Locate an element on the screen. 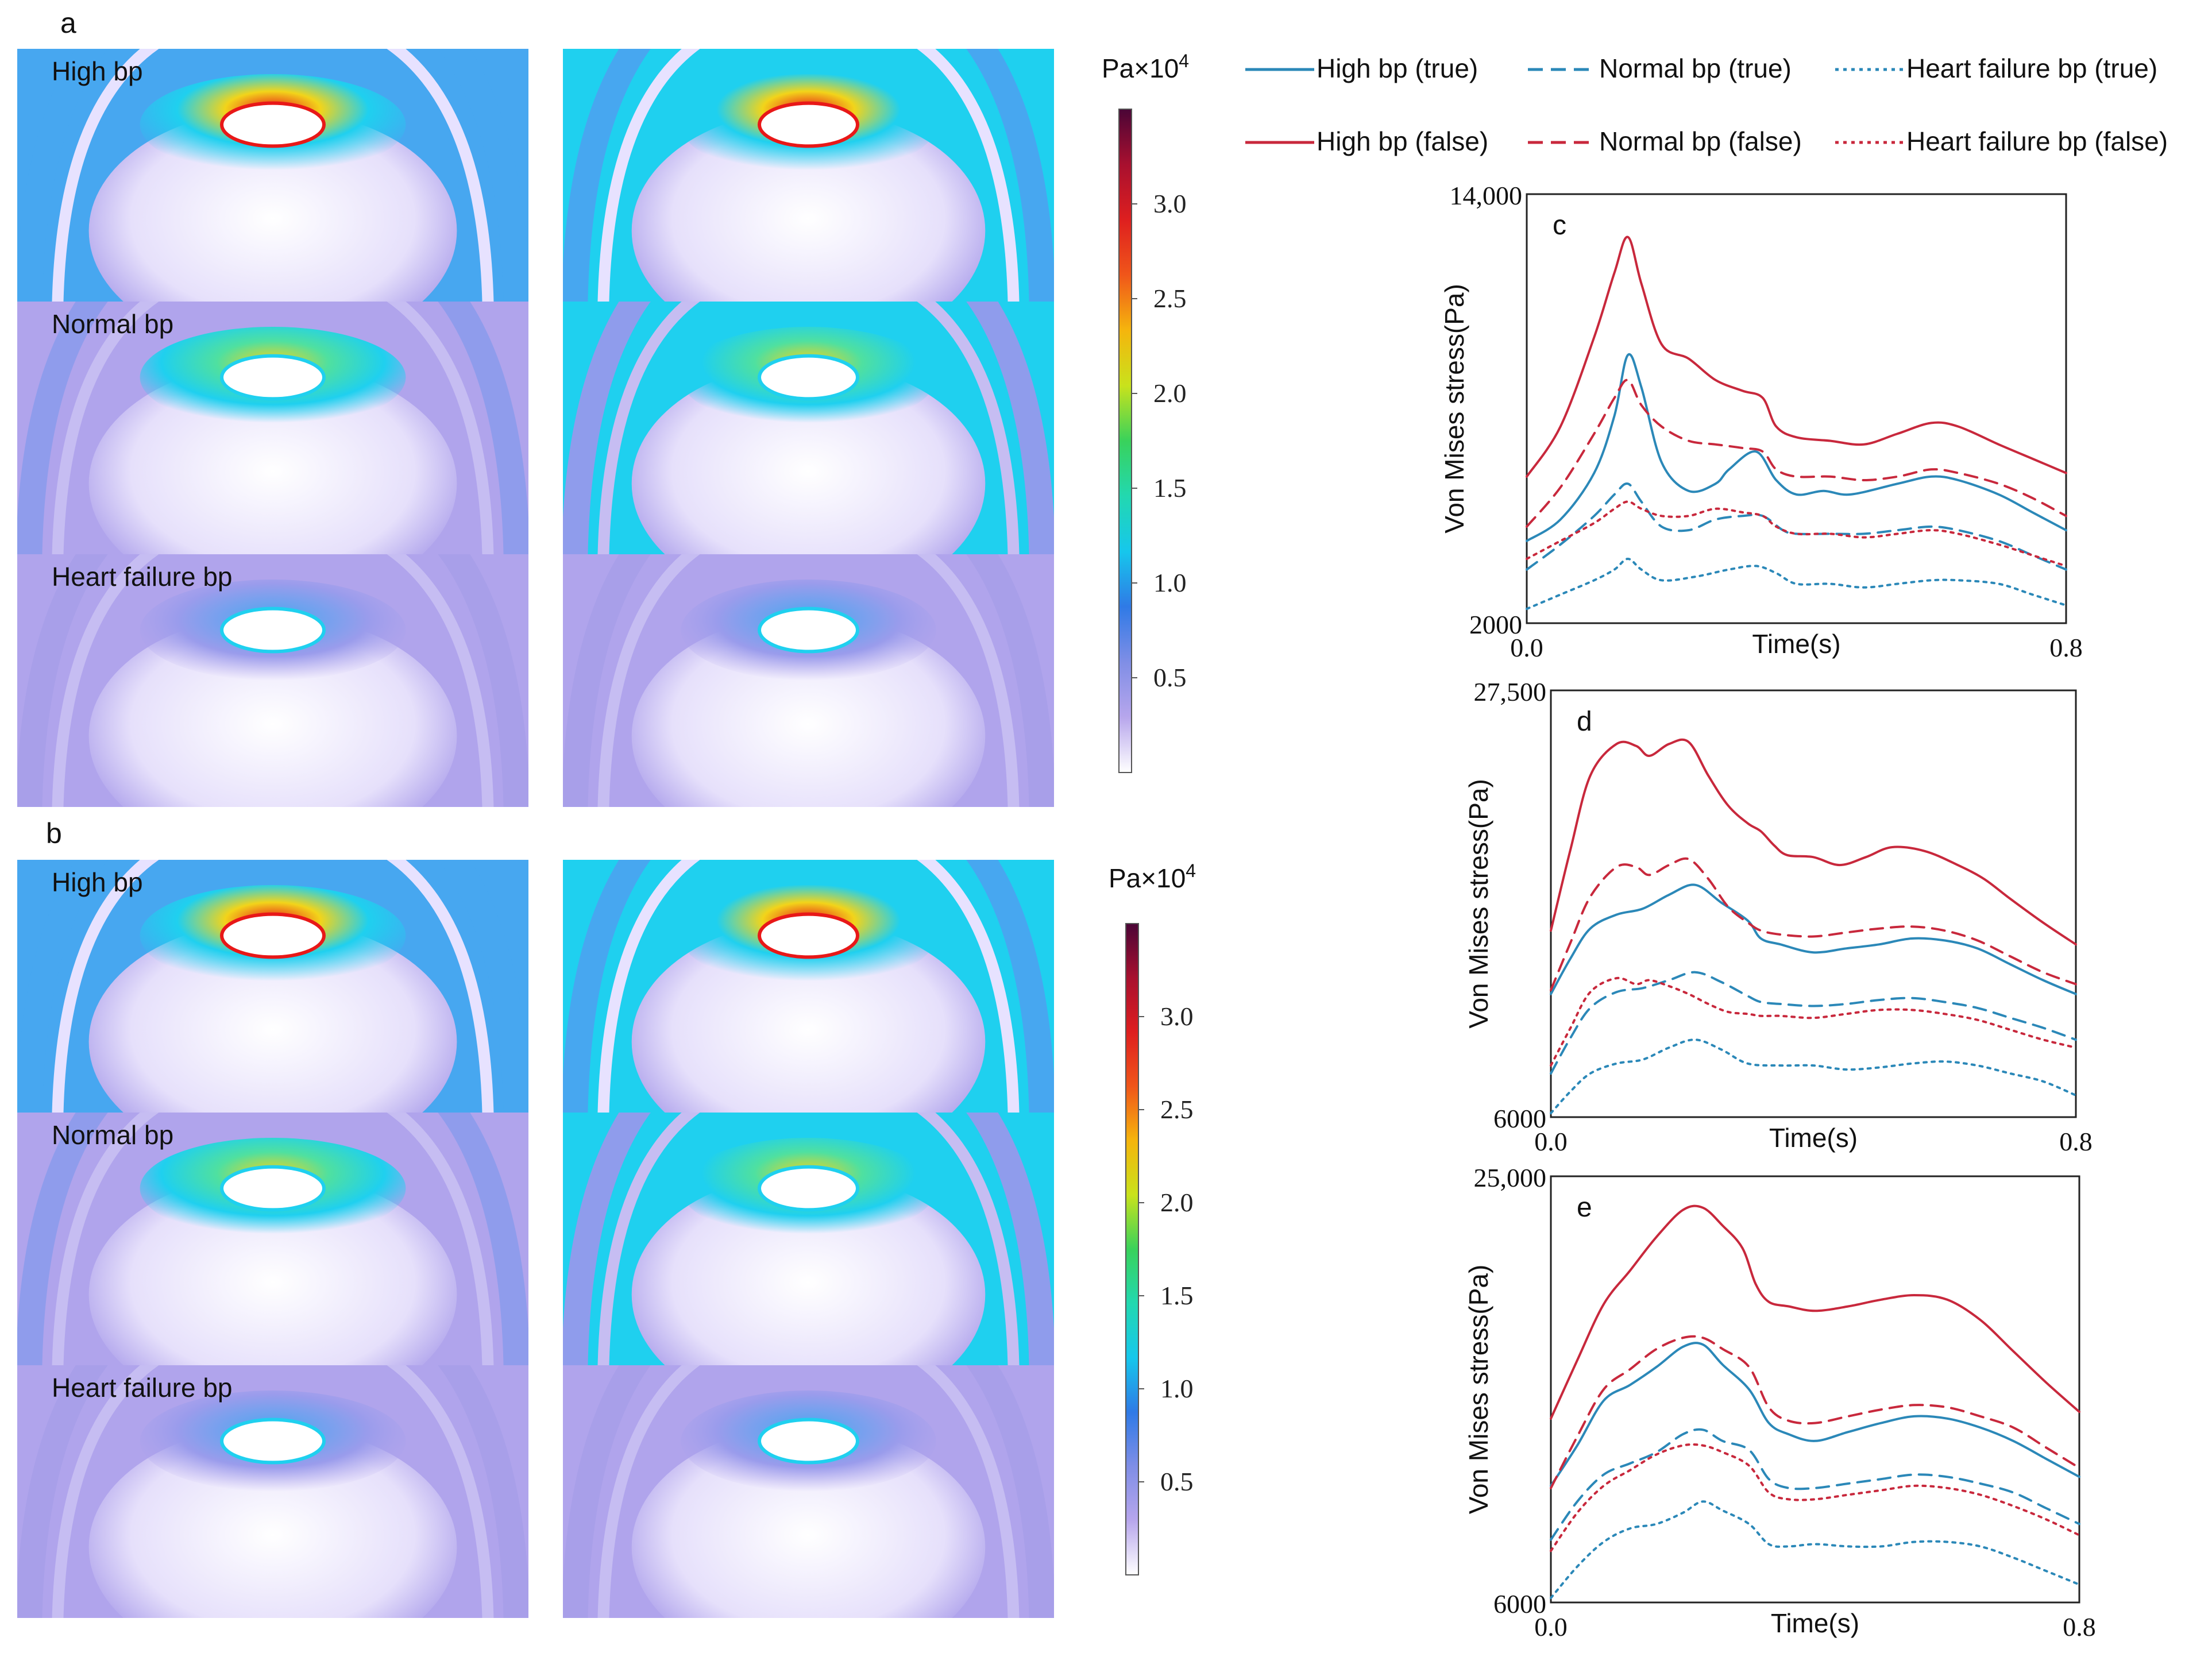  y-tick-label: 27,500 is located at coordinates (1510, 691).